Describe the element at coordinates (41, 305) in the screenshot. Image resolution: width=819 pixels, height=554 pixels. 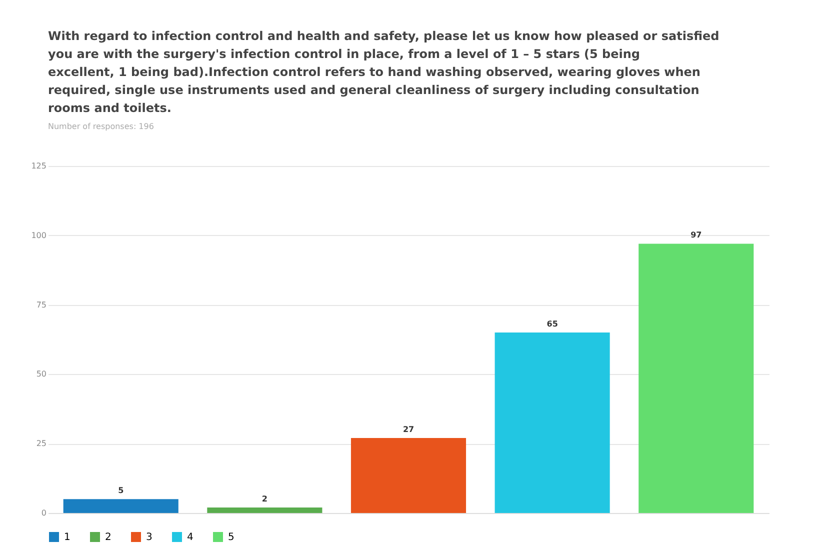
I see `y-tick-label: 75` at that location.